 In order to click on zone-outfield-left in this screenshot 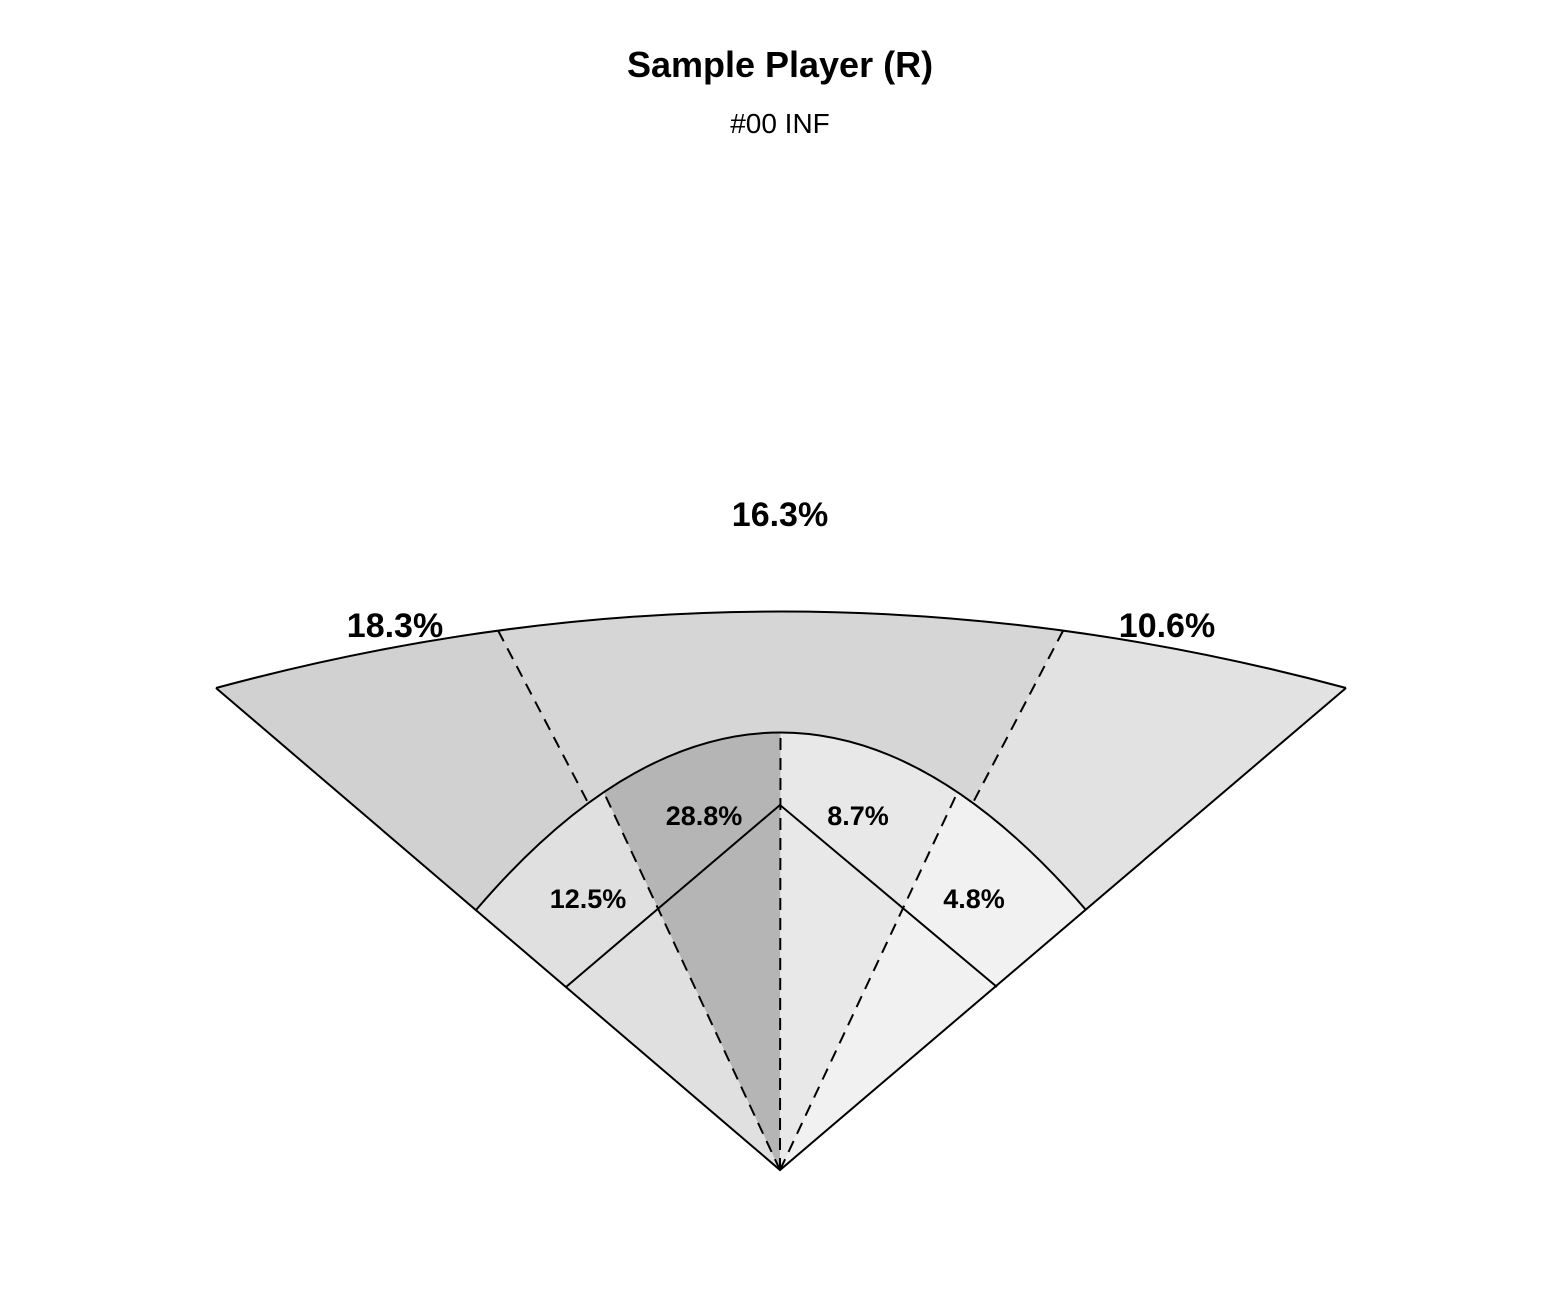, I will do `click(402, 770)`.